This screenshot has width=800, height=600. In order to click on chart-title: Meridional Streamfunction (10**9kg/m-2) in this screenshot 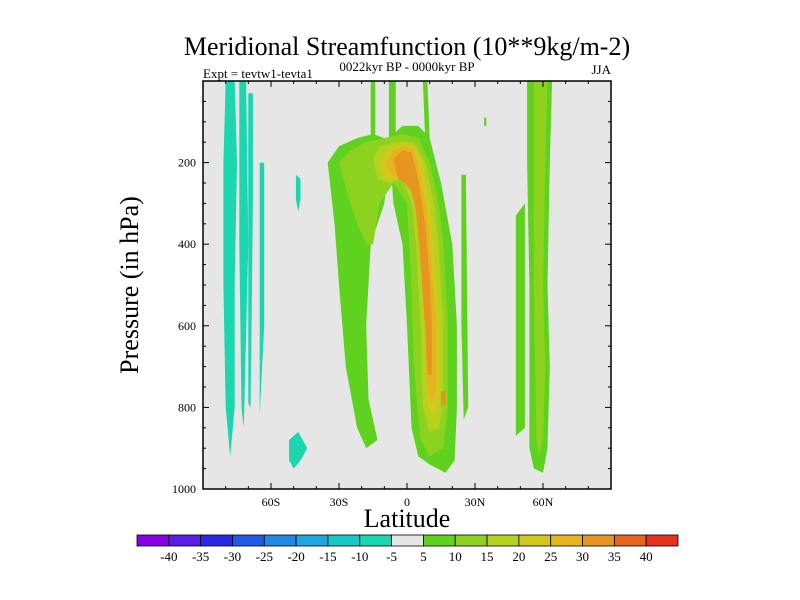, I will do `click(407, 46)`.